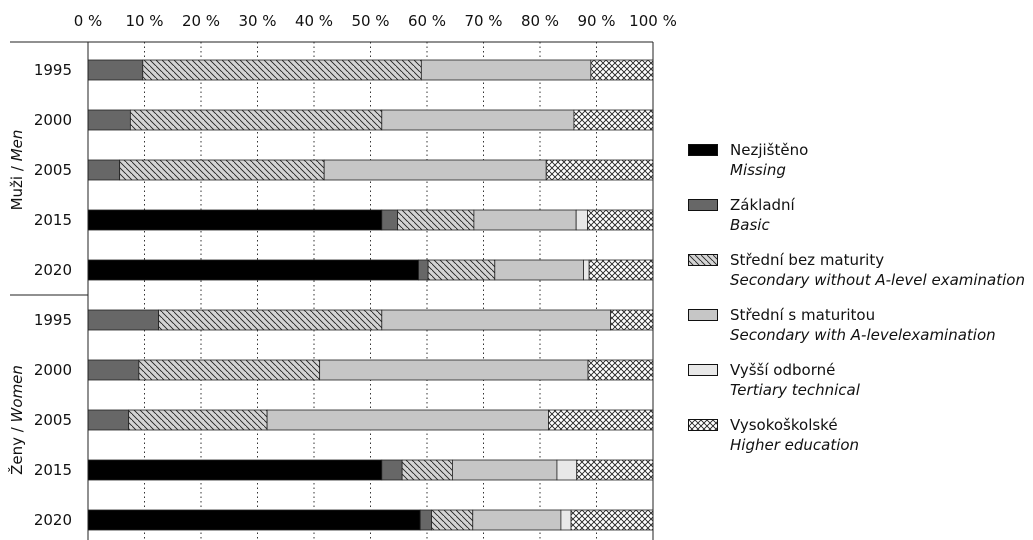 Image resolution: width=1033 pixels, height=540 pixels. Describe the element at coordinates (16, 420) in the screenshot. I see `group-label: Ženy / Women` at that location.